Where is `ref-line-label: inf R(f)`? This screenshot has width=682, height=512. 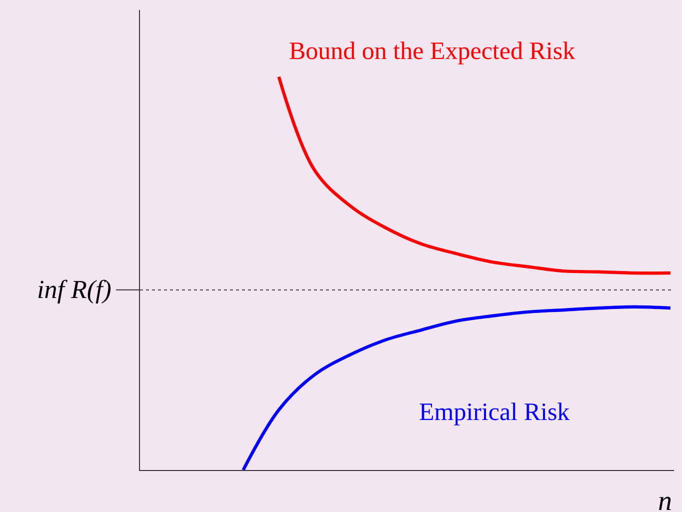
ref-line-label: inf R(f) is located at coordinates (74, 289).